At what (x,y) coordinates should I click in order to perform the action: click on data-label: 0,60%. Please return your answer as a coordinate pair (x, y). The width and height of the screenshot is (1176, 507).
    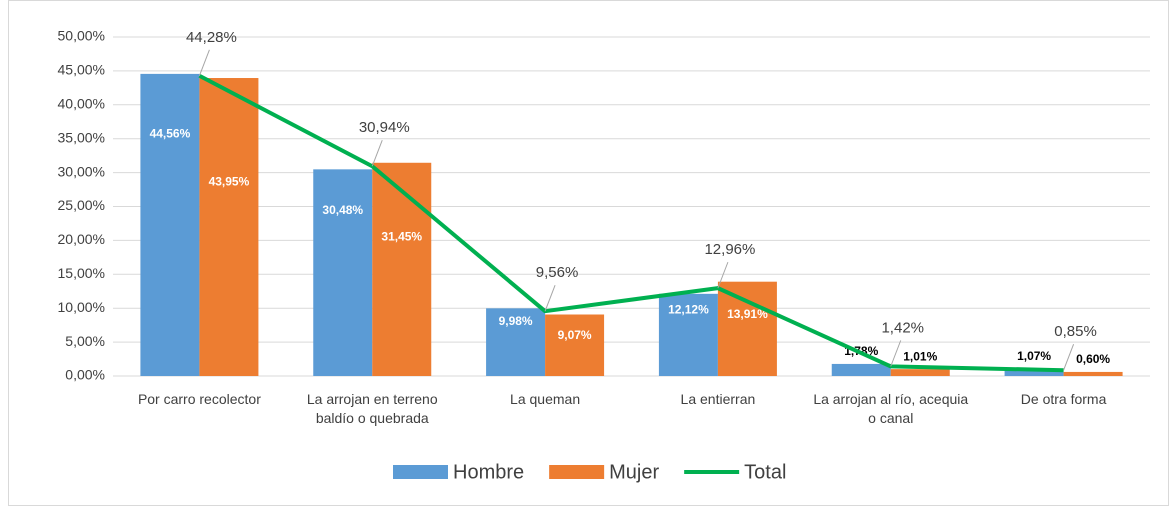
    Looking at the image, I should click on (1093, 359).